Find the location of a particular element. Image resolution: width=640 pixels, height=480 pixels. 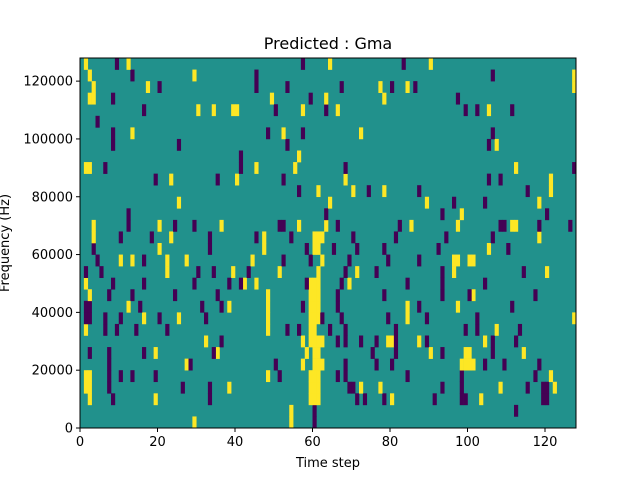

y-tick-label: 0 is located at coordinates (69, 429).